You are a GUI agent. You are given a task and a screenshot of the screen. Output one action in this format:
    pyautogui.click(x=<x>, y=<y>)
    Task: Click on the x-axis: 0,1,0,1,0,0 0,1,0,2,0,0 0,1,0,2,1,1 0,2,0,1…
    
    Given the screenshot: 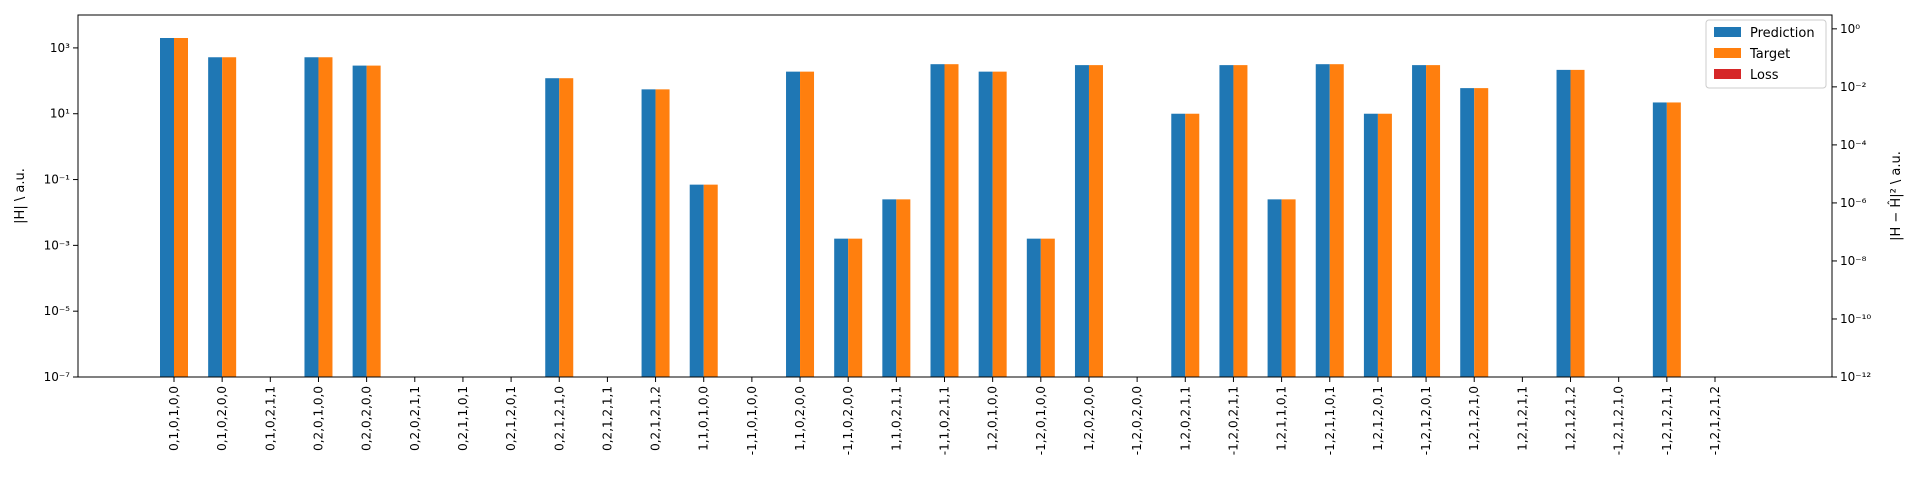 What is the action you would take?
    pyautogui.click(x=944, y=416)
    